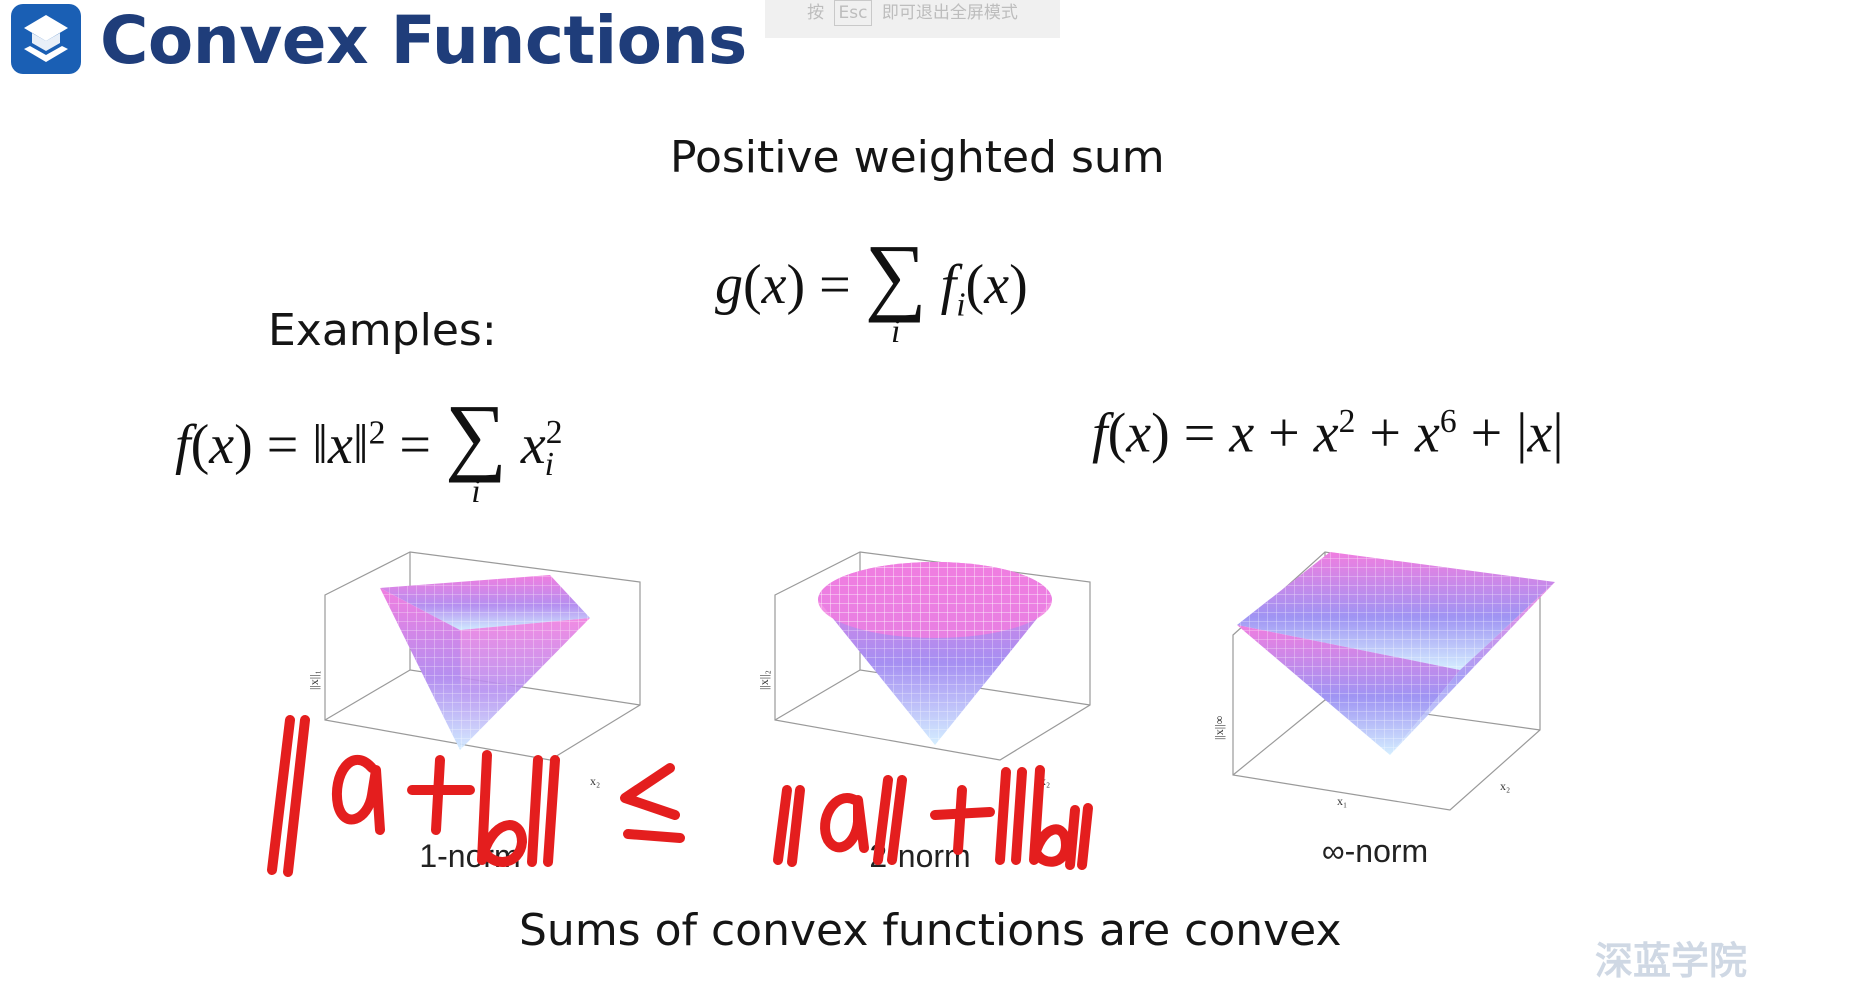 The width and height of the screenshot is (1863, 985). I want to click on esc-hint-prefix: 按, so click(816, 13).